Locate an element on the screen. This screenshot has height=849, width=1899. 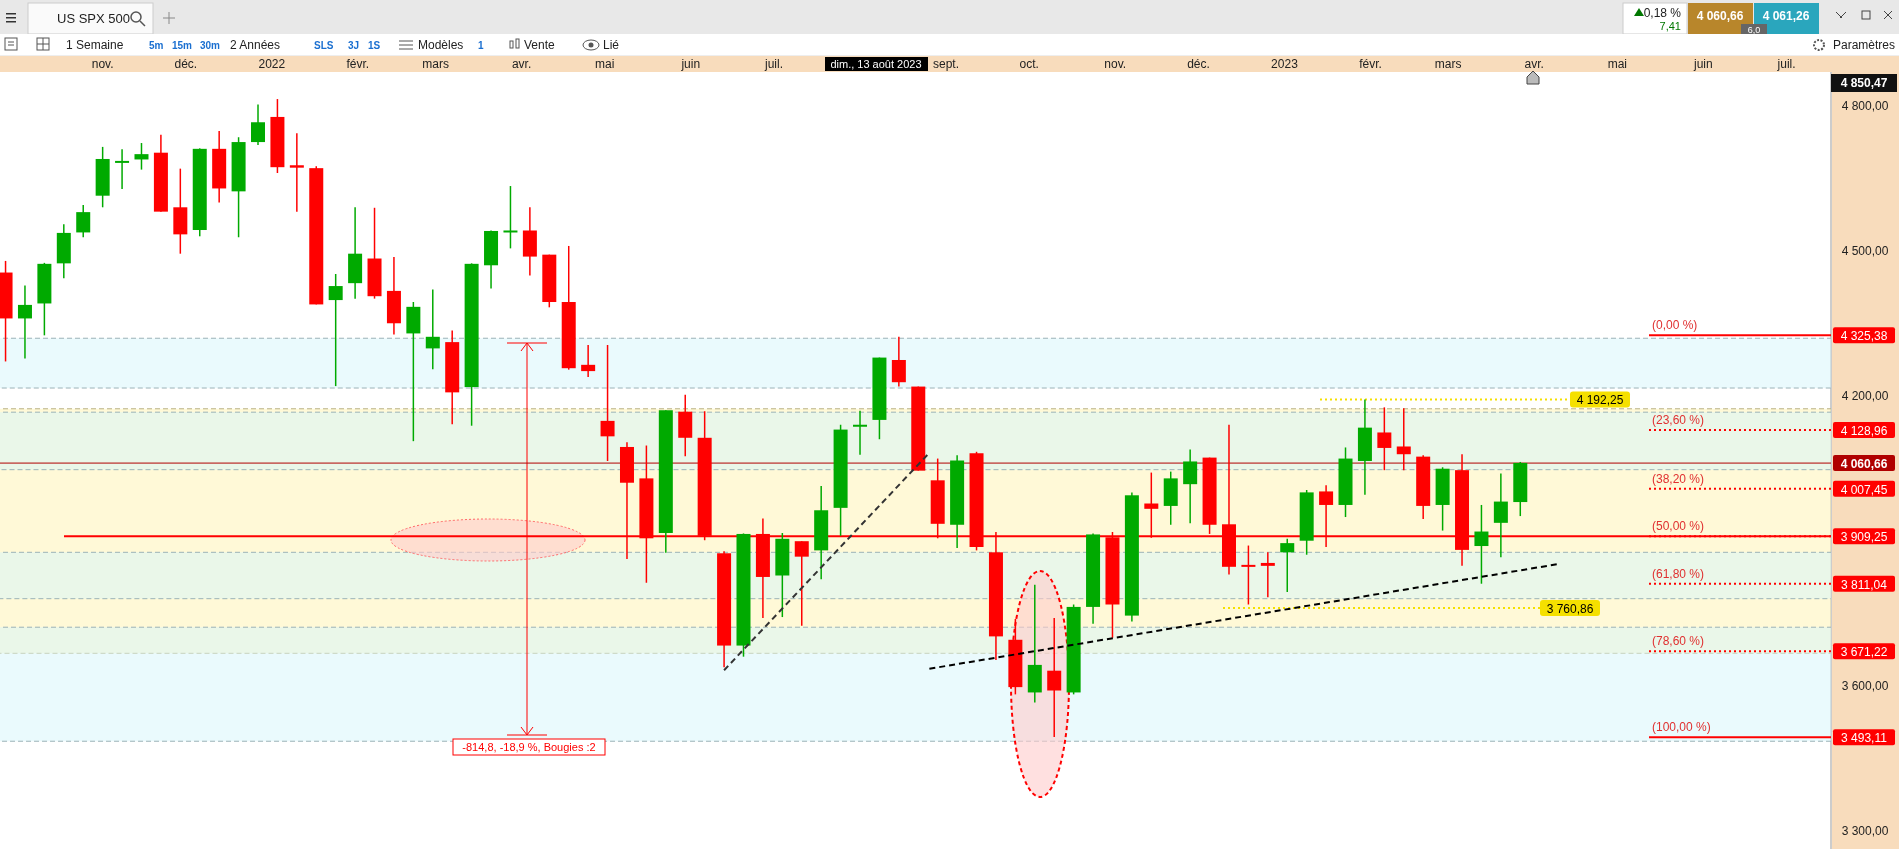
ref-line-label: 4 192,25 is located at coordinates (1600, 400).